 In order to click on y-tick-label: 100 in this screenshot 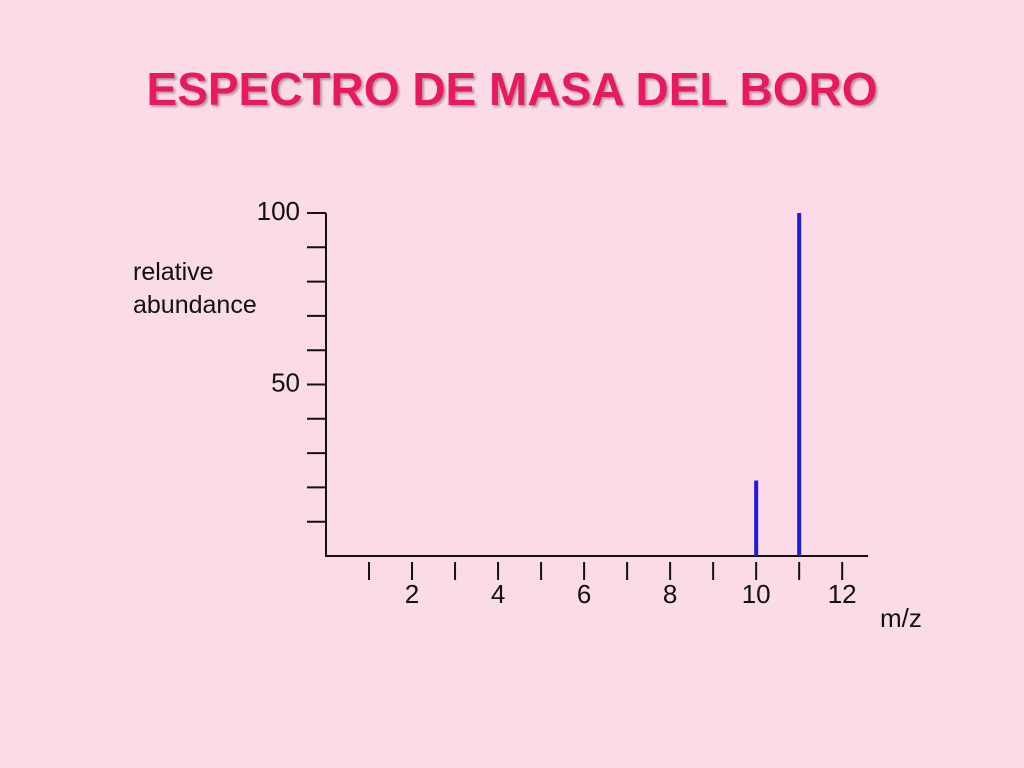, I will do `click(278, 211)`.